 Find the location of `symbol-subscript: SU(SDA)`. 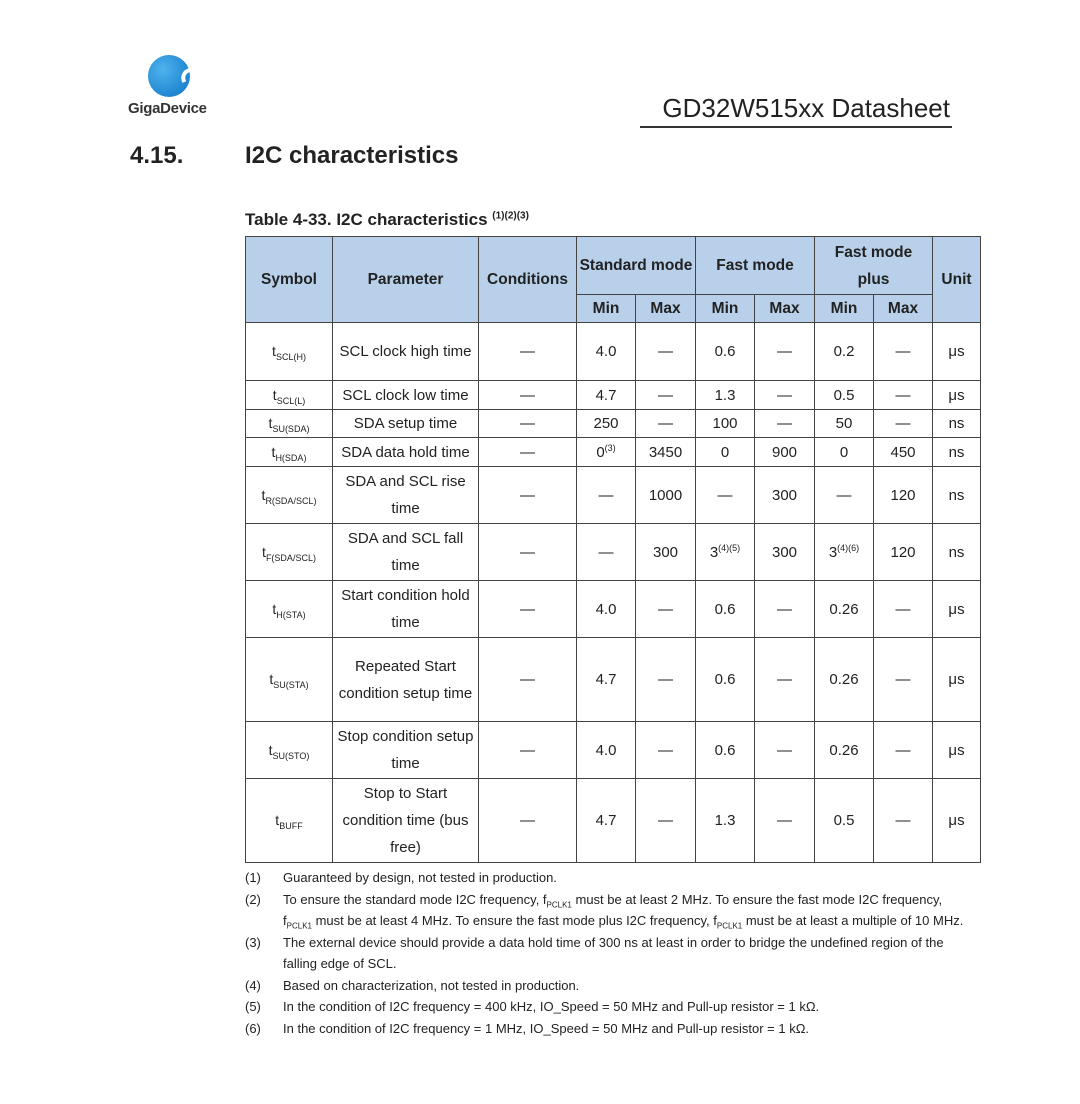

symbol-subscript: SU(SDA) is located at coordinates (291, 428).